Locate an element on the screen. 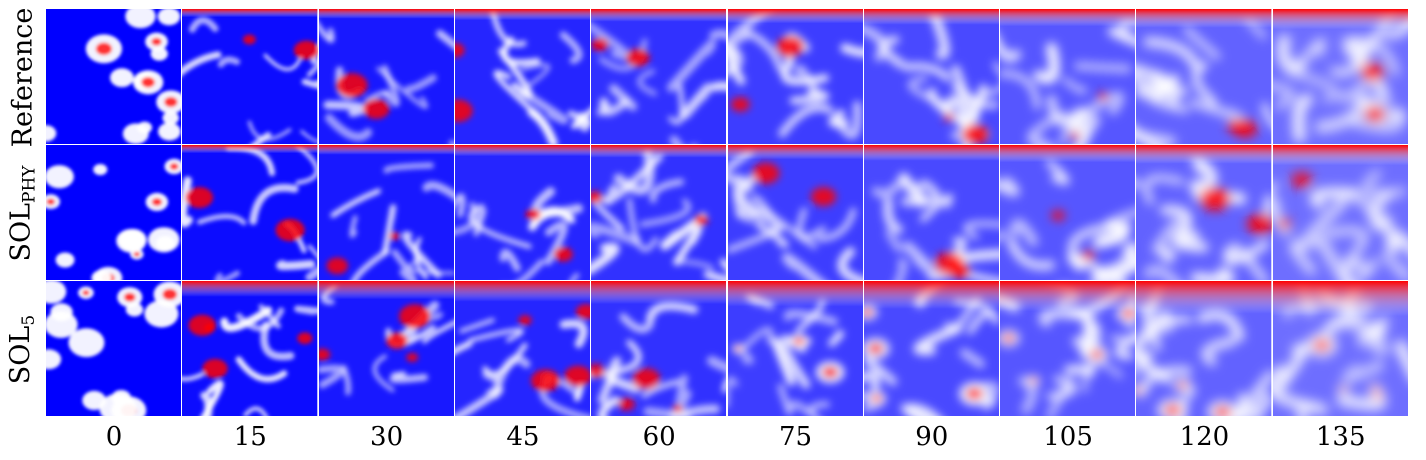  x-label-75: 75 is located at coordinates (795, 437).